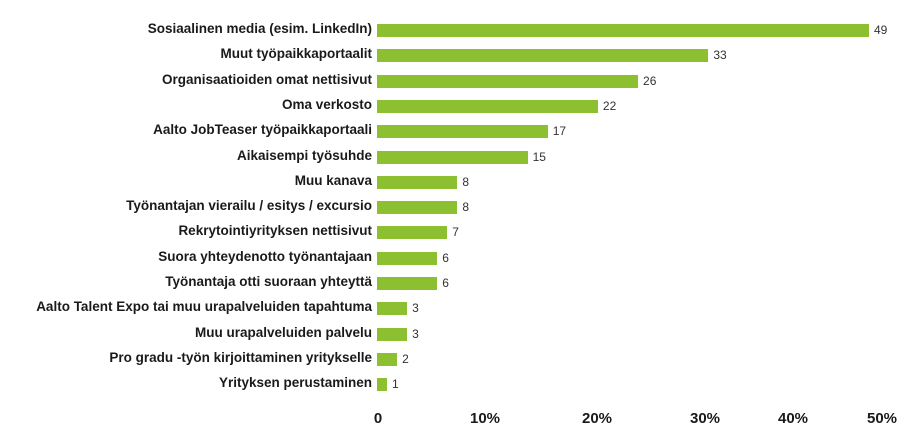 The height and width of the screenshot is (445, 914). Describe the element at coordinates (259, 28) in the screenshot. I see `category-label: Sosiaalinen media (esim. LinkedIn)` at that location.